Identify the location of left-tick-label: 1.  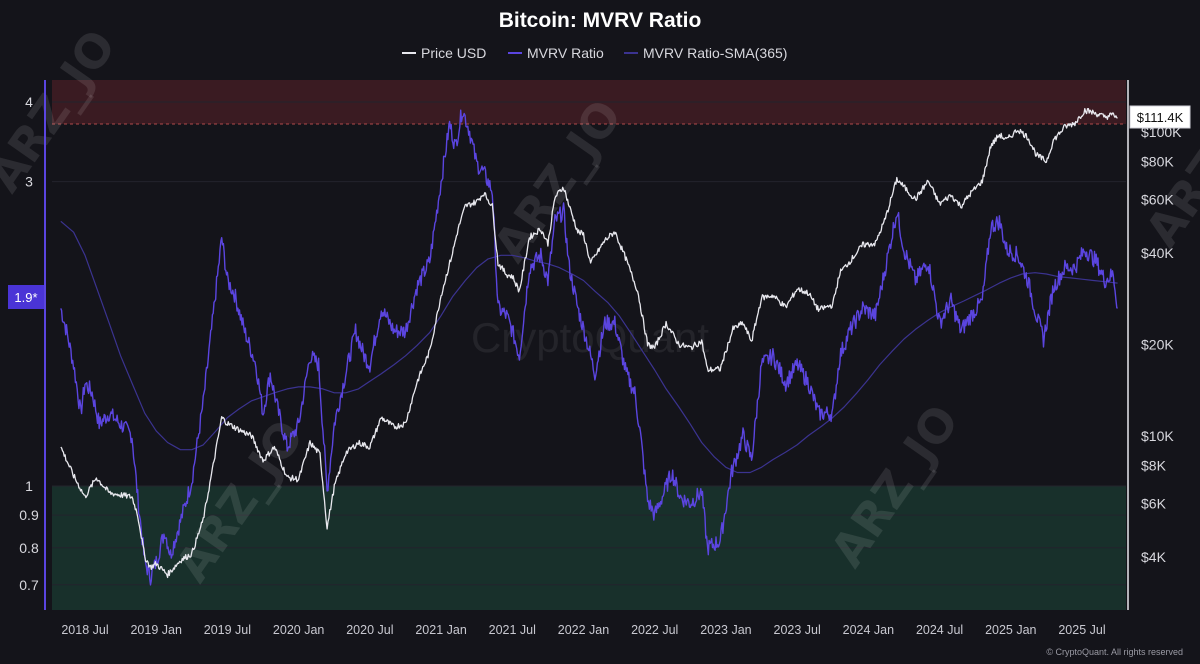
(29, 486).